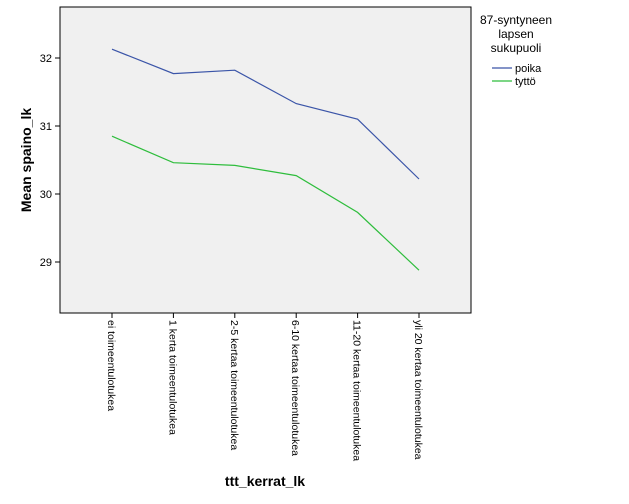  I want to click on y-tick-label: 31, so click(46, 127).